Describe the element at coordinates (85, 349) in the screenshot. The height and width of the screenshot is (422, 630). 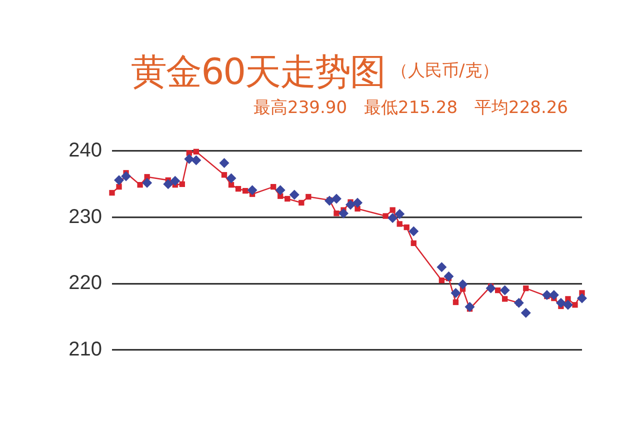
I see `y-tick-label: 210` at that location.